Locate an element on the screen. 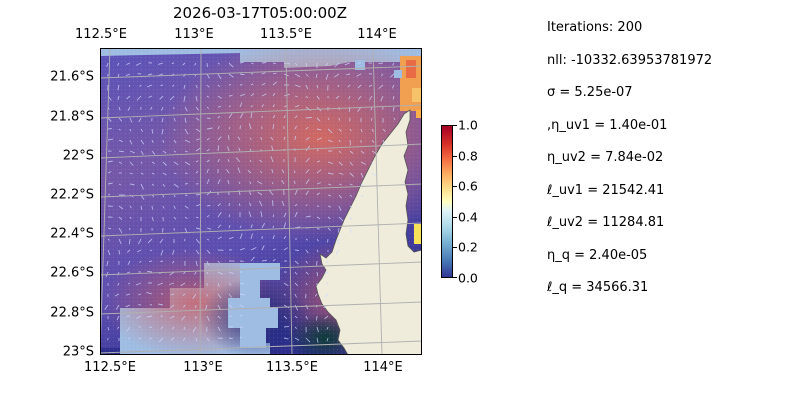  stat-iterations: Iterations: 200 is located at coordinates (595, 27).